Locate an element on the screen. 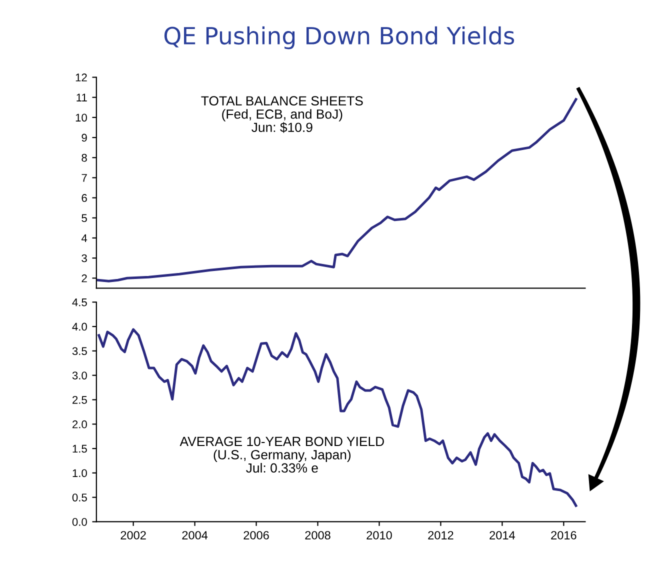 The width and height of the screenshot is (665, 581). y-tick-label: 9 is located at coordinates (84, 138).